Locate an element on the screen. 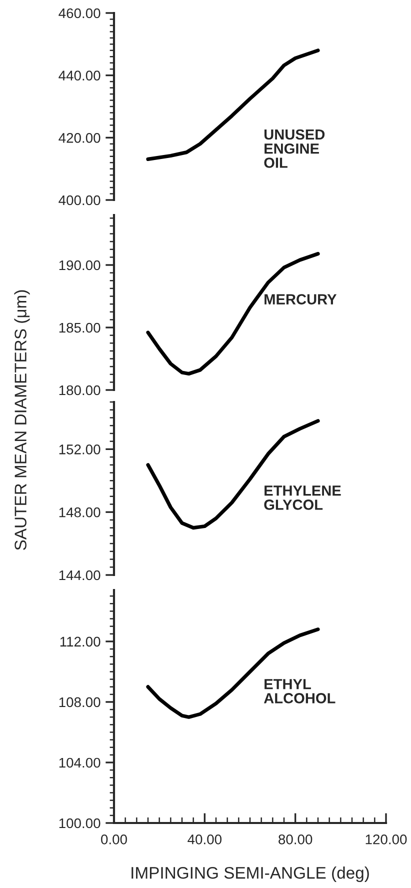 Image resolution: width=411 pixels, height=888 pixels. series-label: ETHYL ALCOHOL is located at coordinates (300, 691).